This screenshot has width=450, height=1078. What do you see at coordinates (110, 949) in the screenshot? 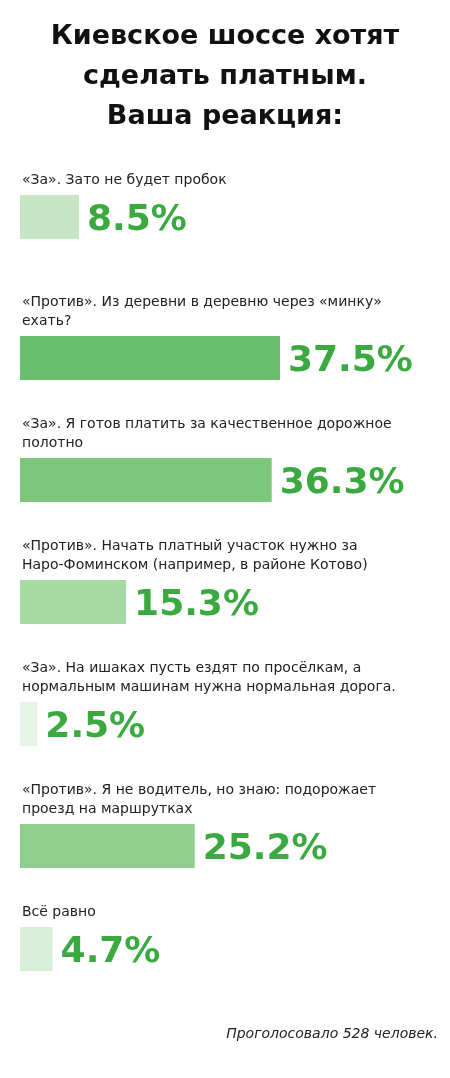
I see `data-label: 4.7%` at bounding box center [110, 949].